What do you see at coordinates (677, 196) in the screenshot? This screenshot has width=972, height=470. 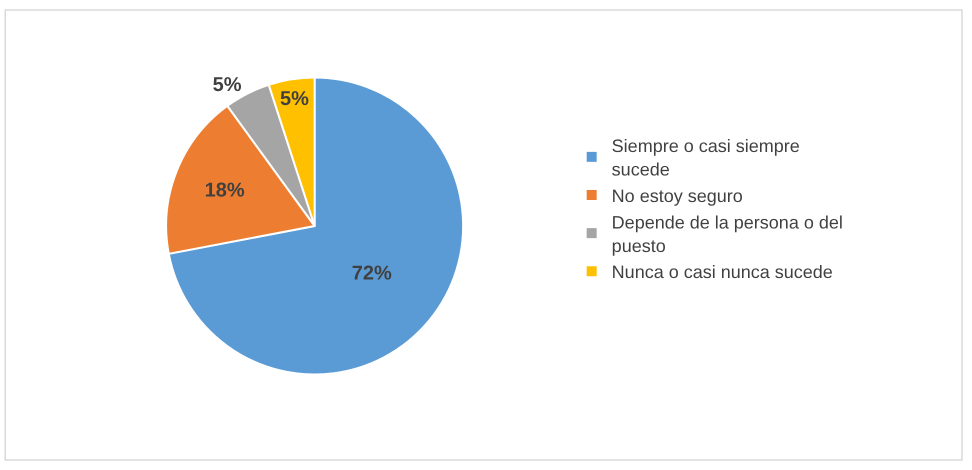 I see `legend-label: No estoy seguro` at bounding box center [677, 196].